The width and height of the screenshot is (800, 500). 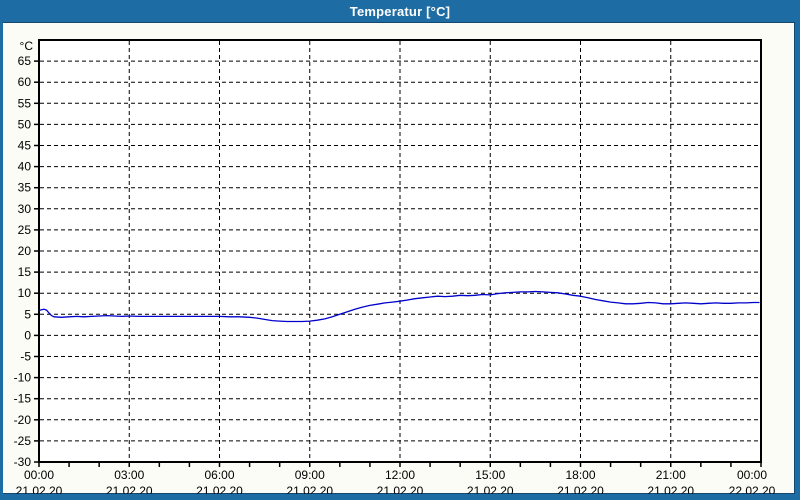 What do you see at coordinates (400, 475) in the screenshot?
I see `x-tick-time-label: 12:00` at bounding box center [400, 475].